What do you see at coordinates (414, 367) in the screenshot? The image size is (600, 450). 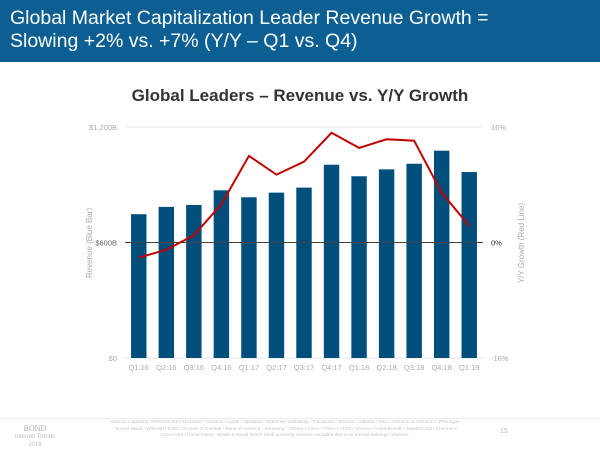 I see `x-tick-label: Q3:18` at bounding box center [414, 367].